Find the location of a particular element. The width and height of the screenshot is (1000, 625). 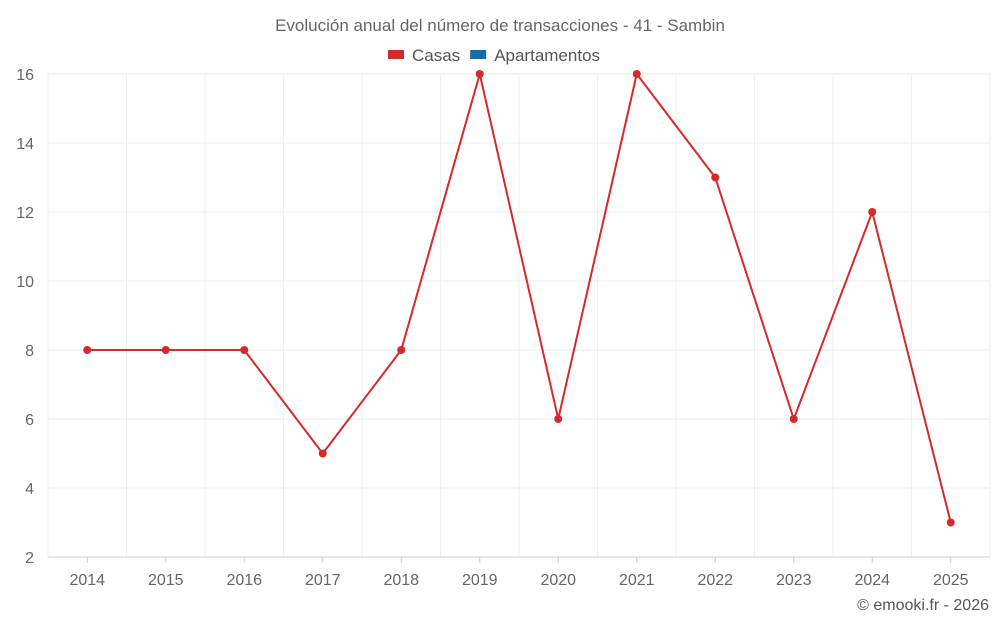

legend-swatch-apartamentos is located at coordinates (478, 54).